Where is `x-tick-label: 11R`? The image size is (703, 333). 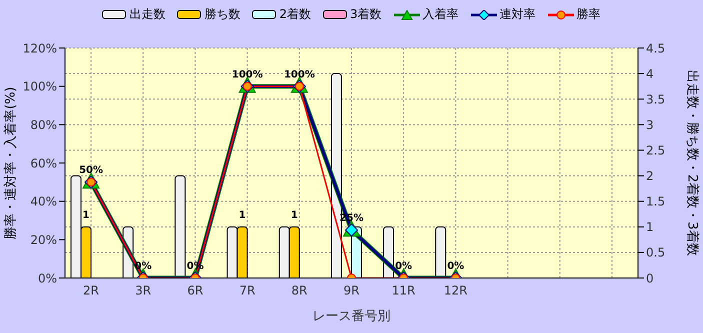
x-tick-label: 11R is located at coordinates (404, 291).